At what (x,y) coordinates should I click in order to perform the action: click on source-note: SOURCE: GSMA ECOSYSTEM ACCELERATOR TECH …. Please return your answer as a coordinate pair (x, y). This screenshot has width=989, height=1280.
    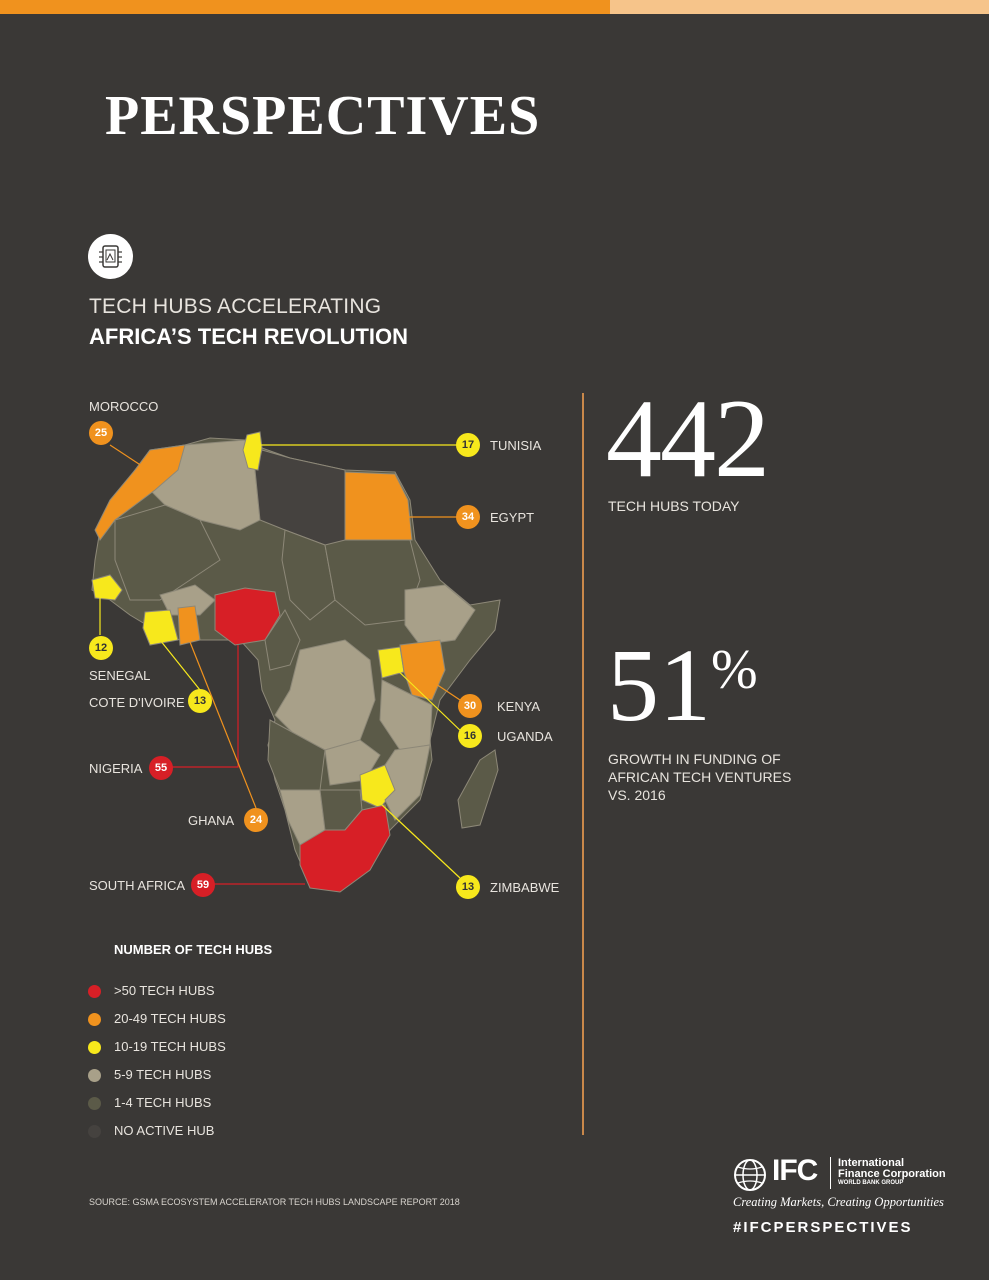
    Looking at the image, I should click on (274, 1202).